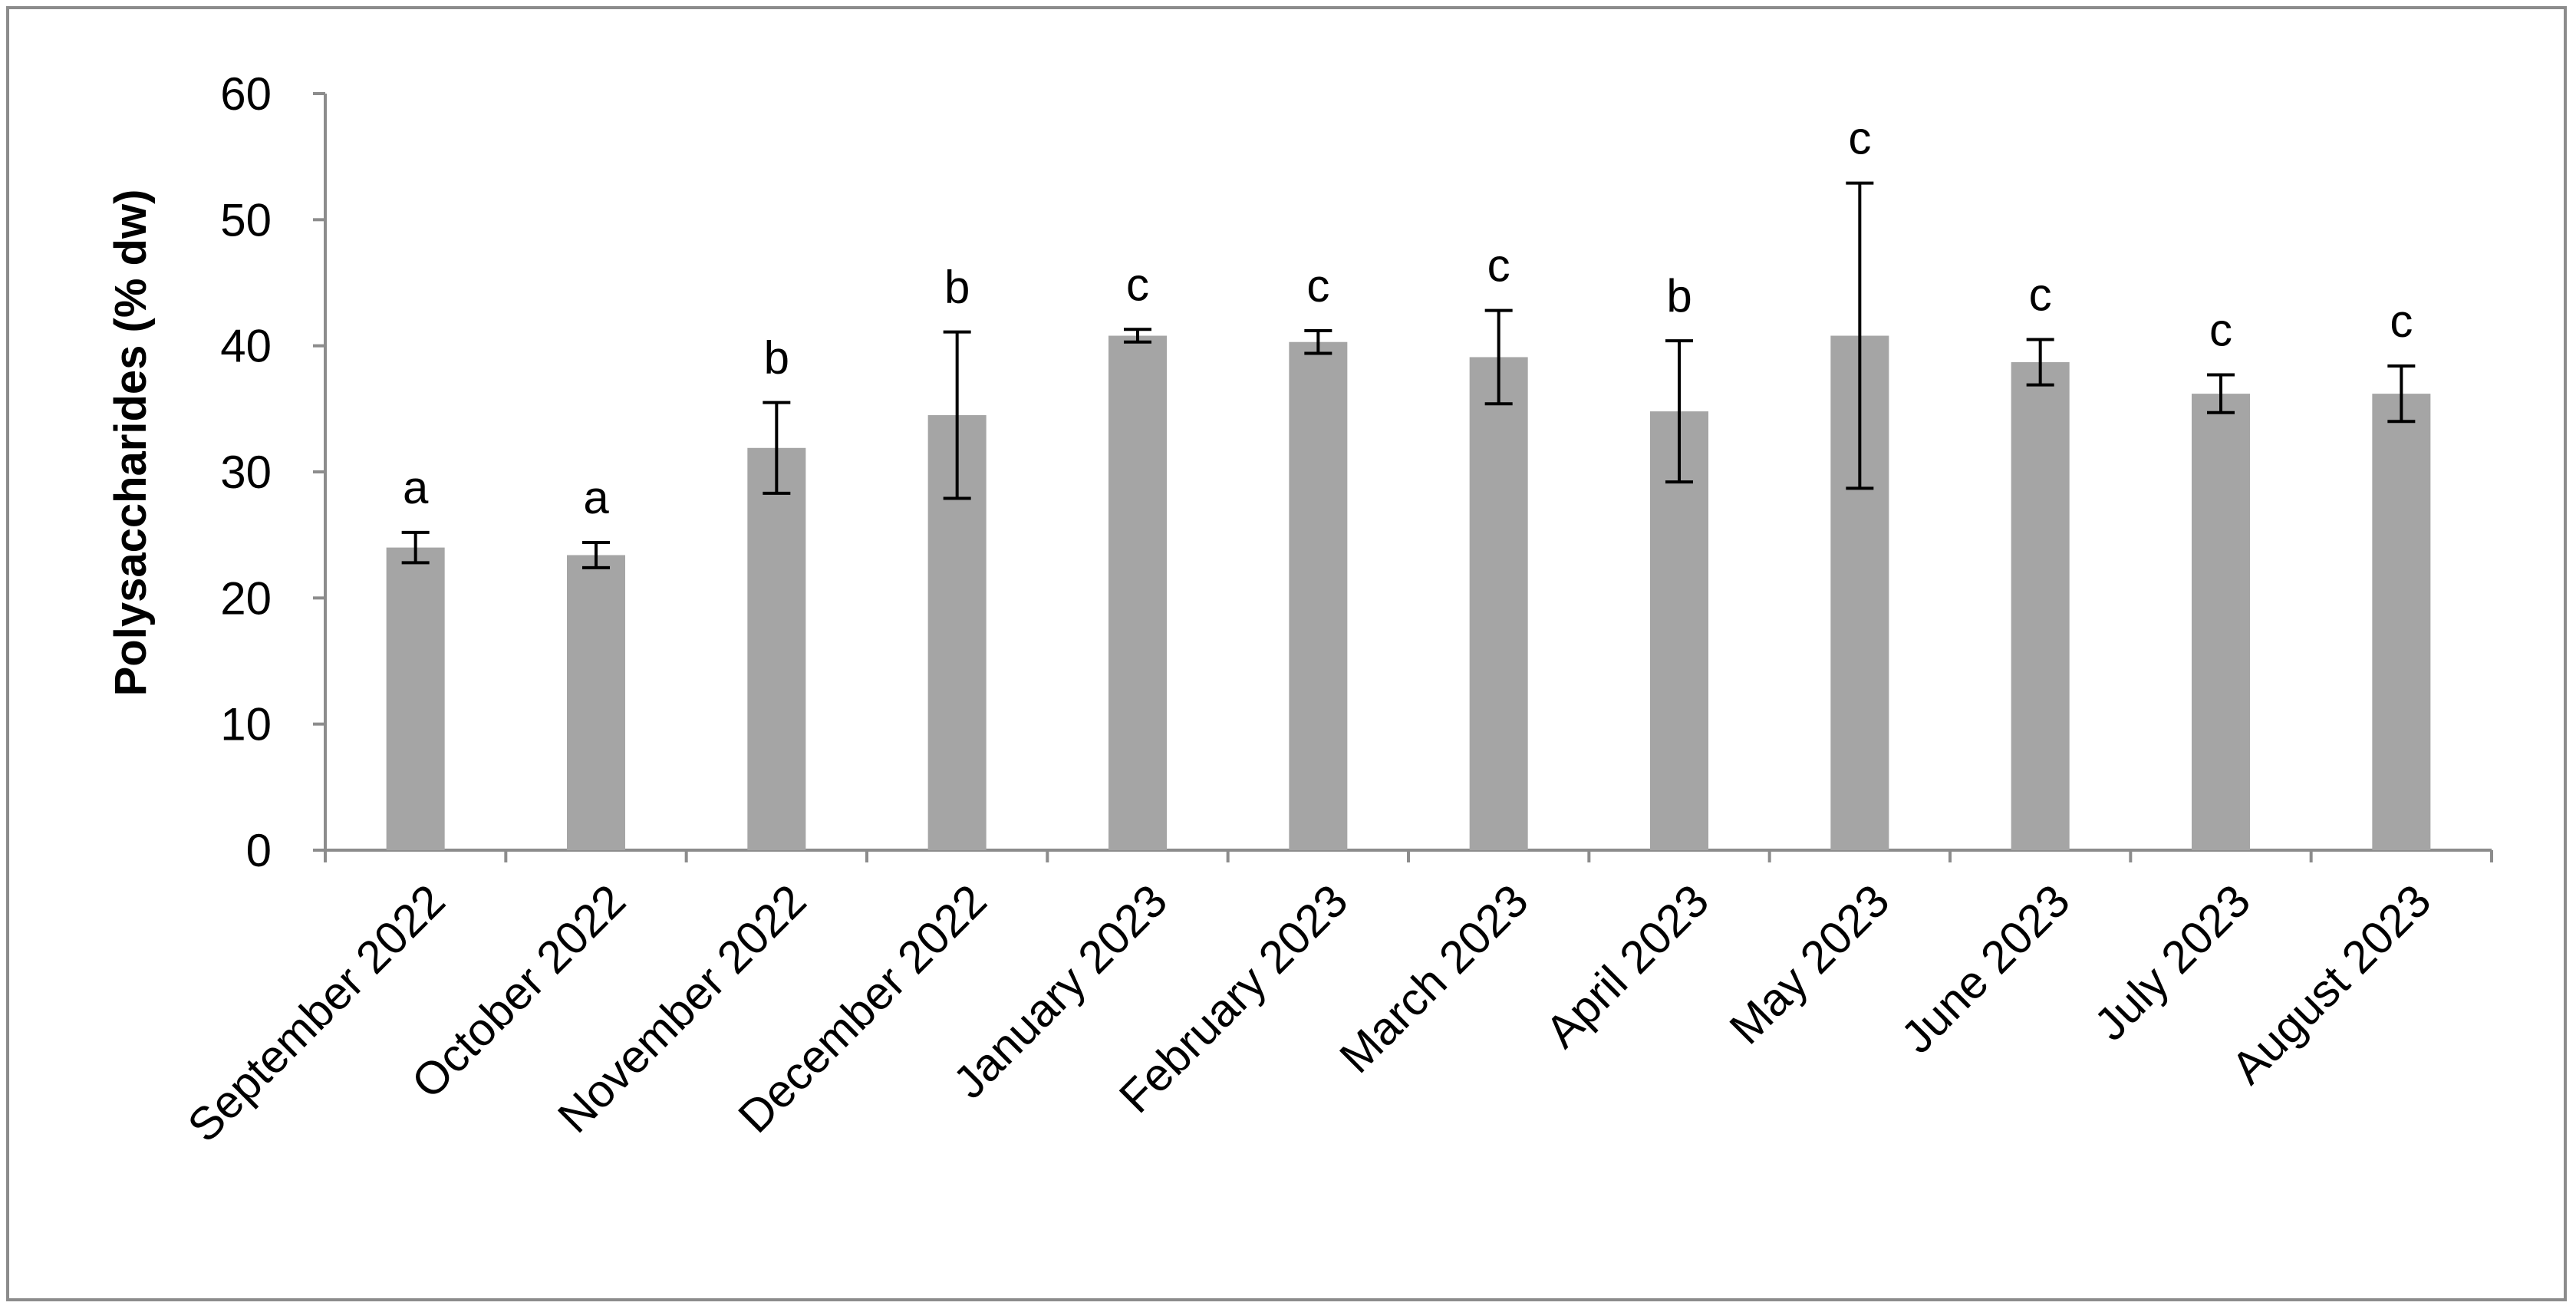 This screenshot has width=2576, height=1309. What do you see at coordinates (246, 598) in the screenshot?
I see `y-tick-label: 20` at bounding box center [246, 598].